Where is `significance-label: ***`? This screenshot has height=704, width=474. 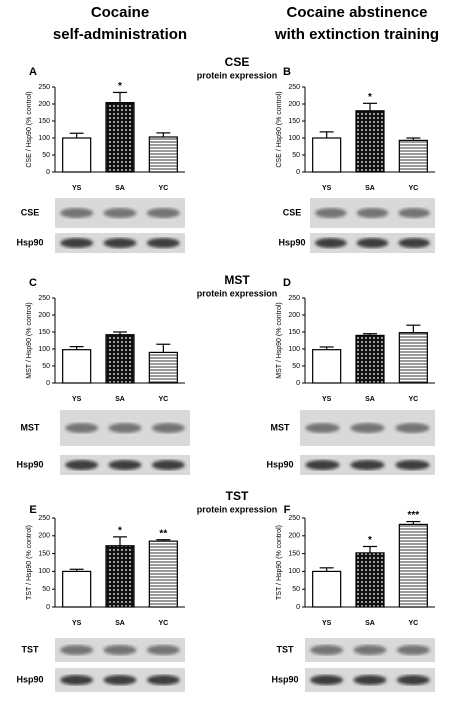
significance-label: *** is located at coordinates (413, 515).